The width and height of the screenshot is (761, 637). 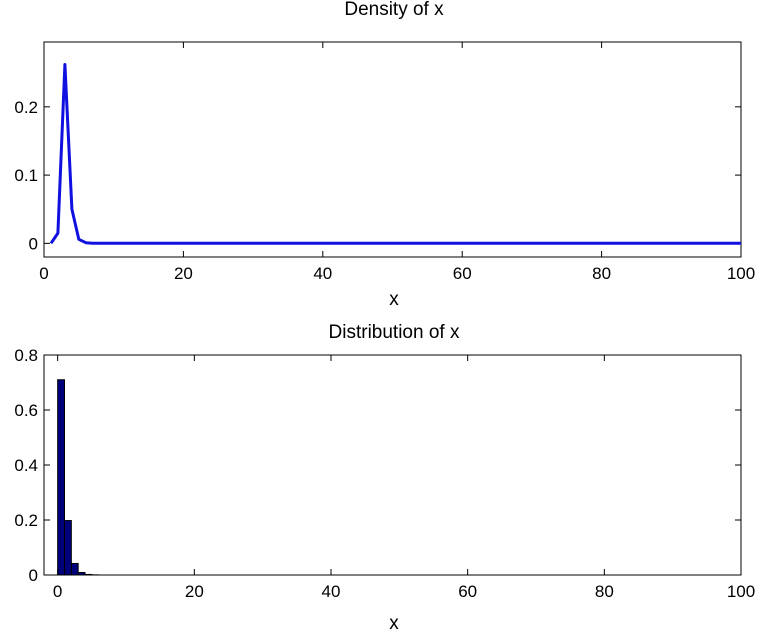 What do you see at coordinates (33, 575) in the screenshot?
I see `distribution-y-tick-label: 0` at bounding box center [33, 575].